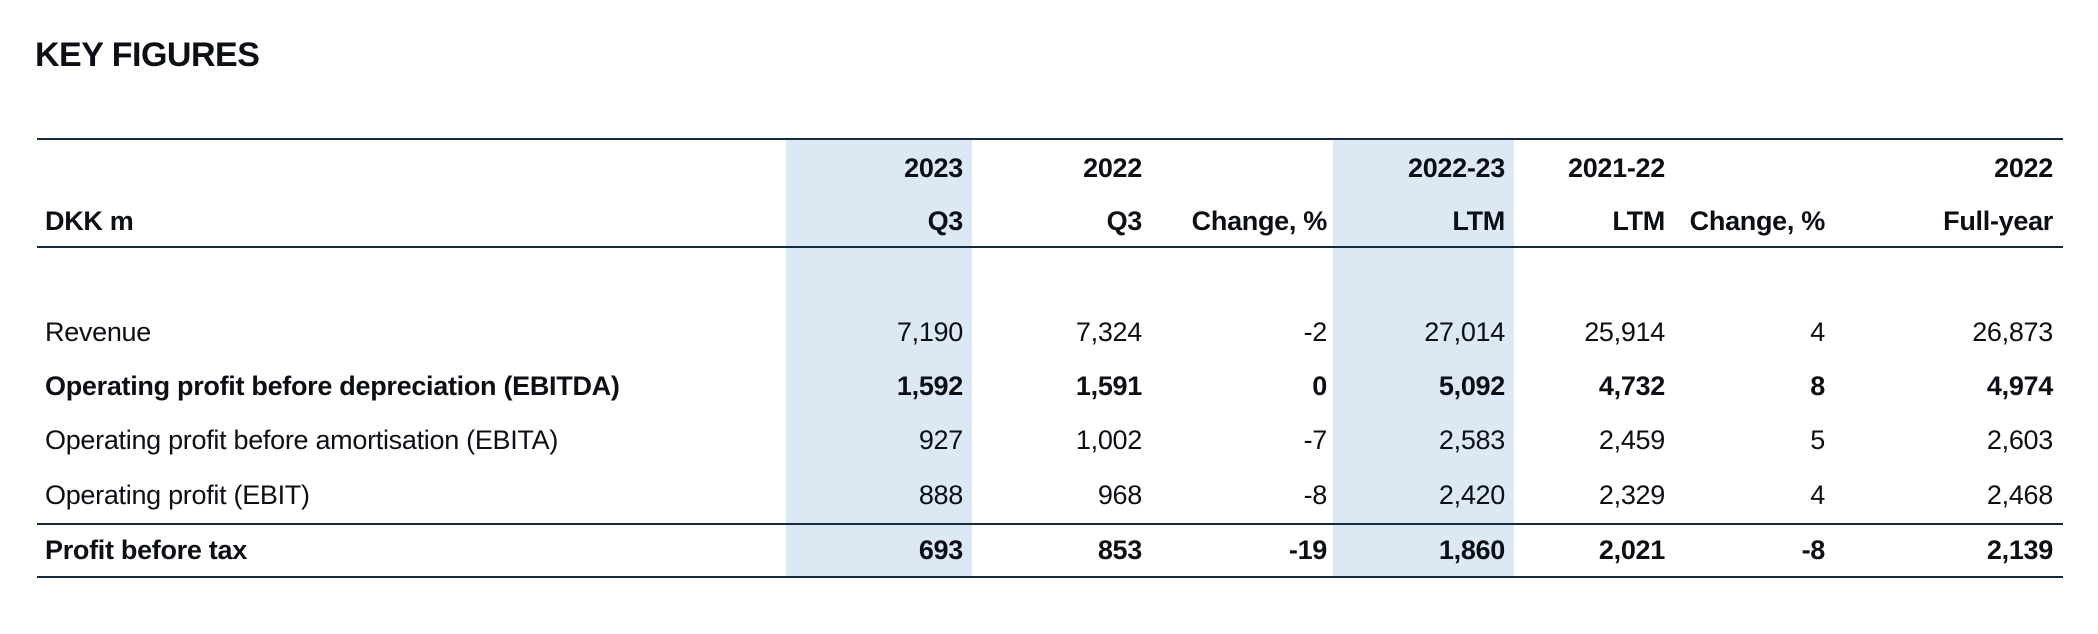 The image size is (2098, 634). Describe the element at coordinates (1592, 496) in the screenshot. I see `value-cell: 2,329` at that location.